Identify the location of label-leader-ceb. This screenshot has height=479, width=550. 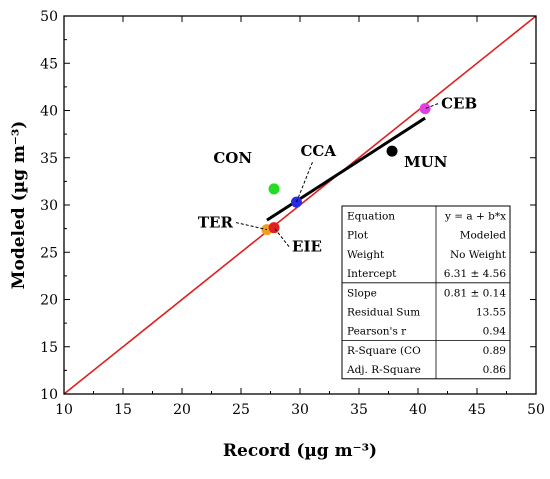
(431, 106).